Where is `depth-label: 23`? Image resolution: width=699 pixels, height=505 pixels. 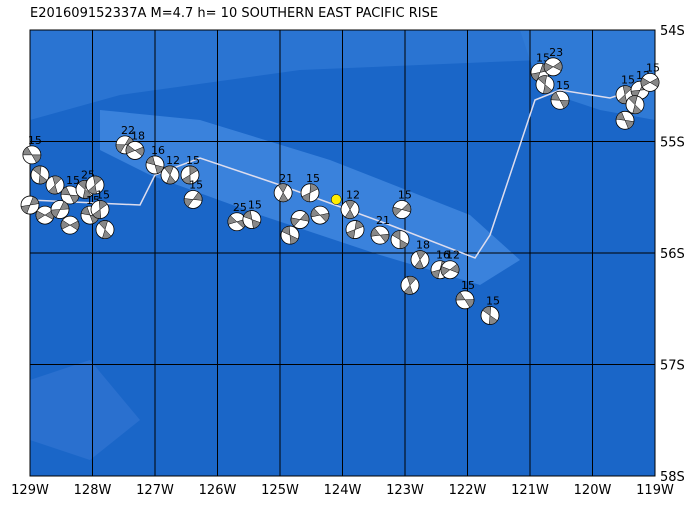 depth-label: 23 is located at coordinates (556, 52).